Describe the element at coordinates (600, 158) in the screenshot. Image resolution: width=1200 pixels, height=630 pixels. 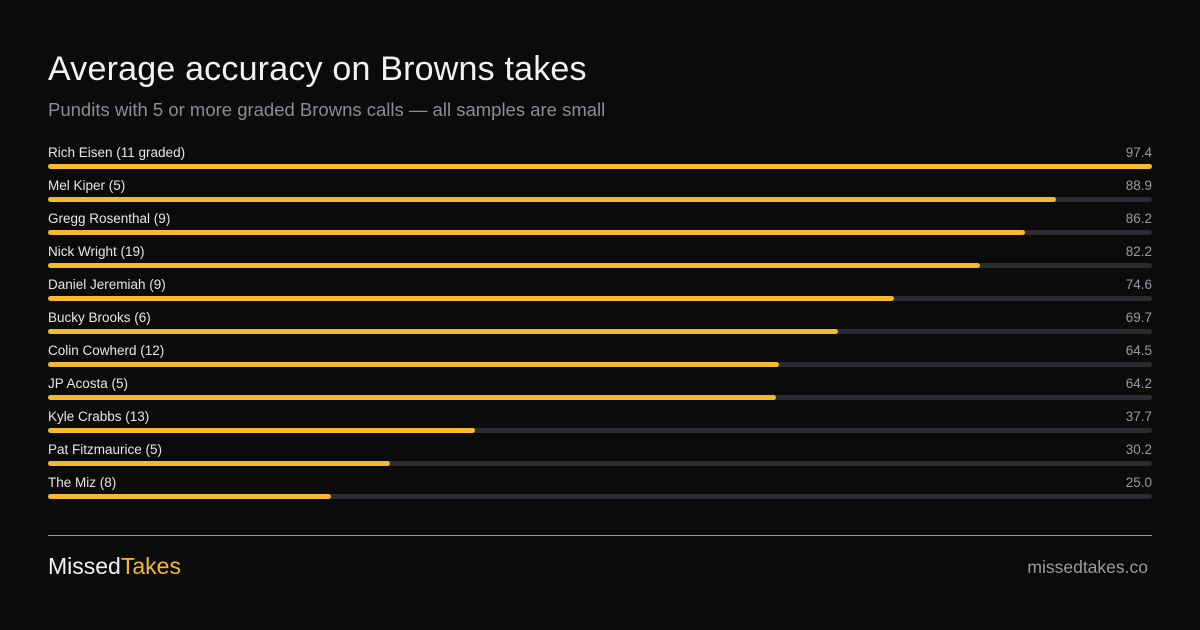
I see `bar-row: Rich Eisen (11 graded) 97.4` at that location.